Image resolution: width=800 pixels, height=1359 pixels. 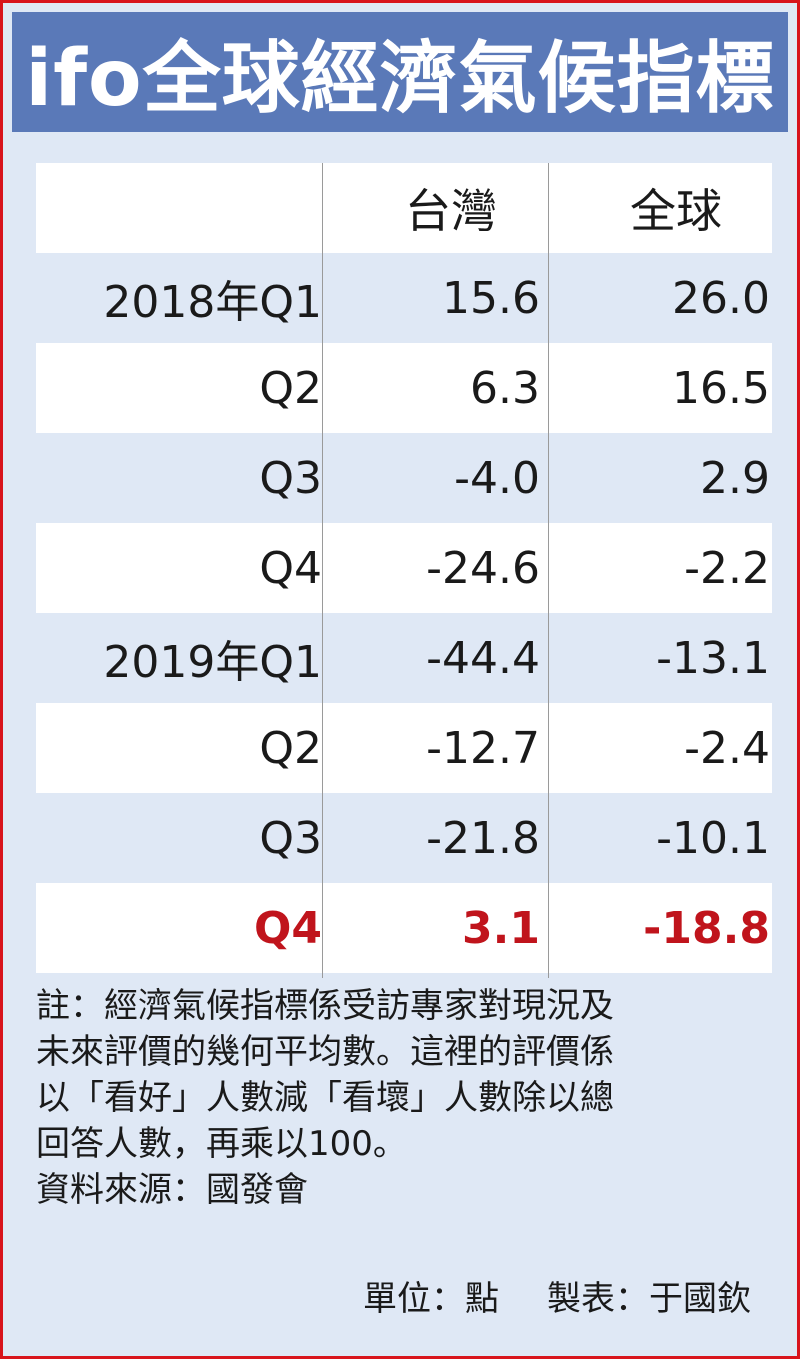 I want to click on footnote-line: 註：經濟氣候指標係受訪專家對現況及, so click(x=325, y=1006).